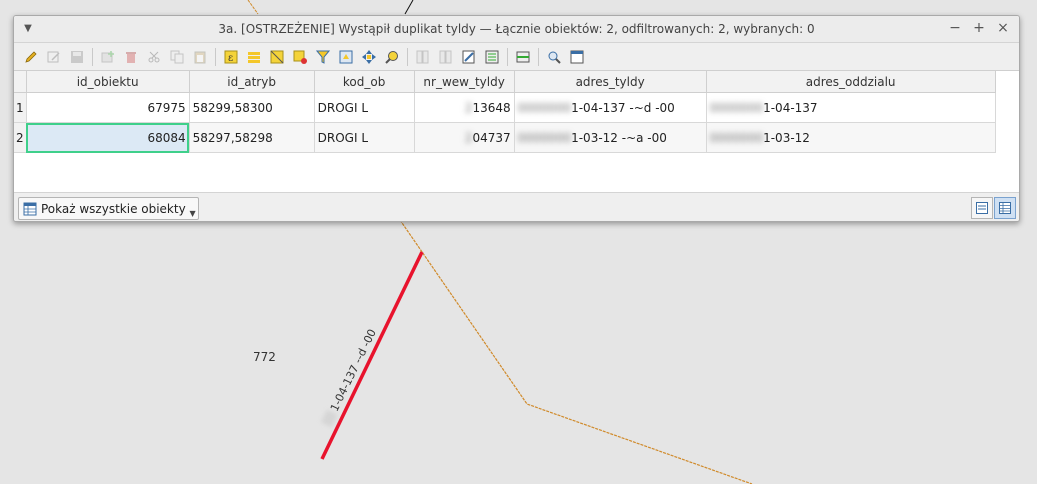 Image resolution: width=1037 pixels, height=484 pixels. I want to click on table-view-button, so click(1005, 208).